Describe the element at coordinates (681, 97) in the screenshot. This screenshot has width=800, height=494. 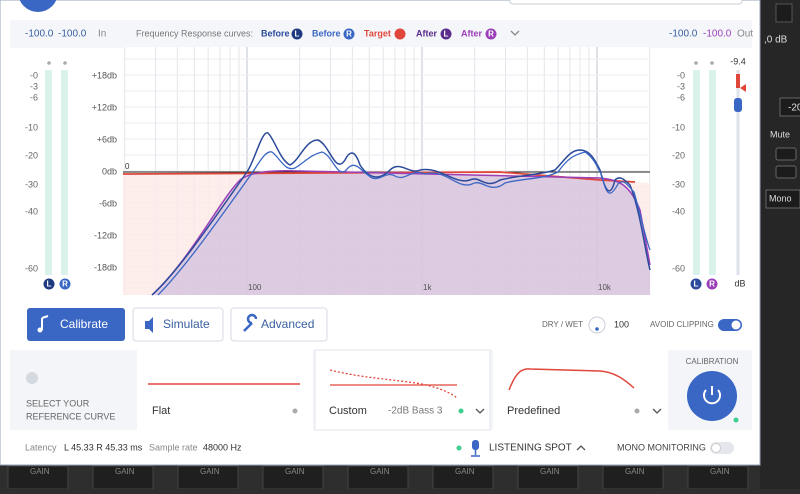
I see `meter-scale: -6` at that location.